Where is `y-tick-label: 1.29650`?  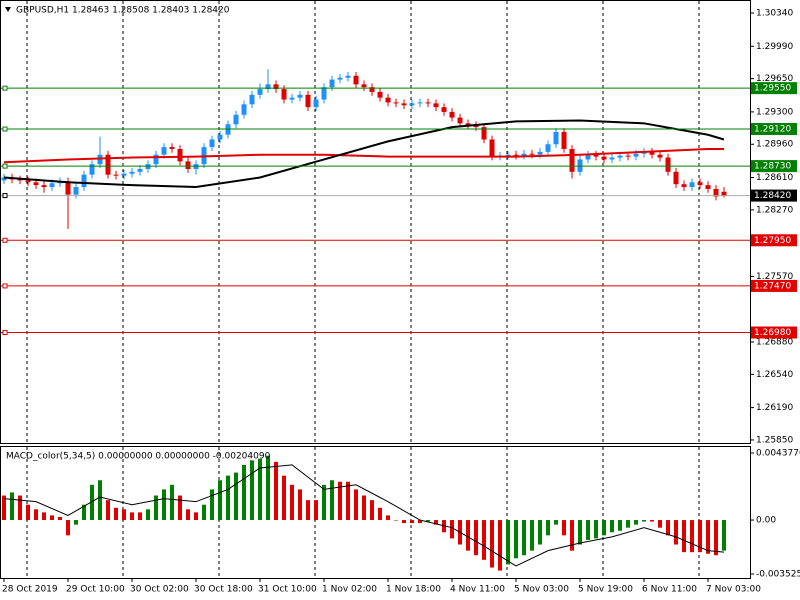
y-tick-label: 1.29650 is located at coordinates (774, 79).